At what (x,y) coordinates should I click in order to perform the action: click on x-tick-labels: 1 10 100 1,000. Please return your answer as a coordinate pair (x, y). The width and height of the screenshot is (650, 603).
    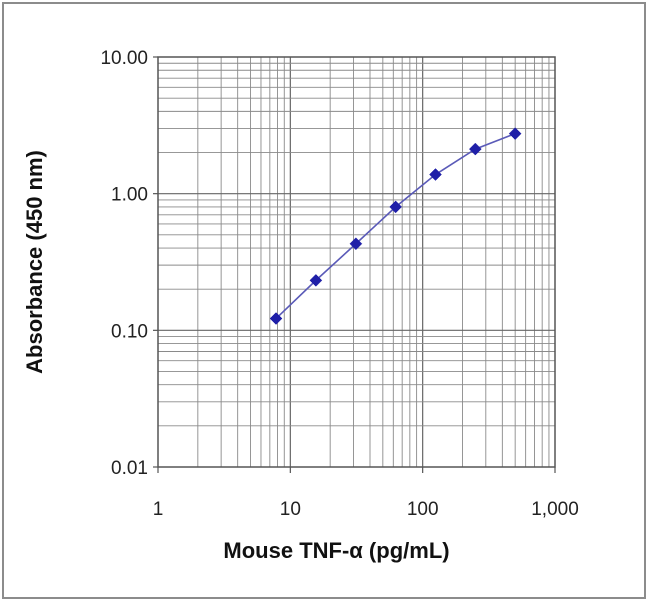
    Looking at the image, I should click on (366, 493).